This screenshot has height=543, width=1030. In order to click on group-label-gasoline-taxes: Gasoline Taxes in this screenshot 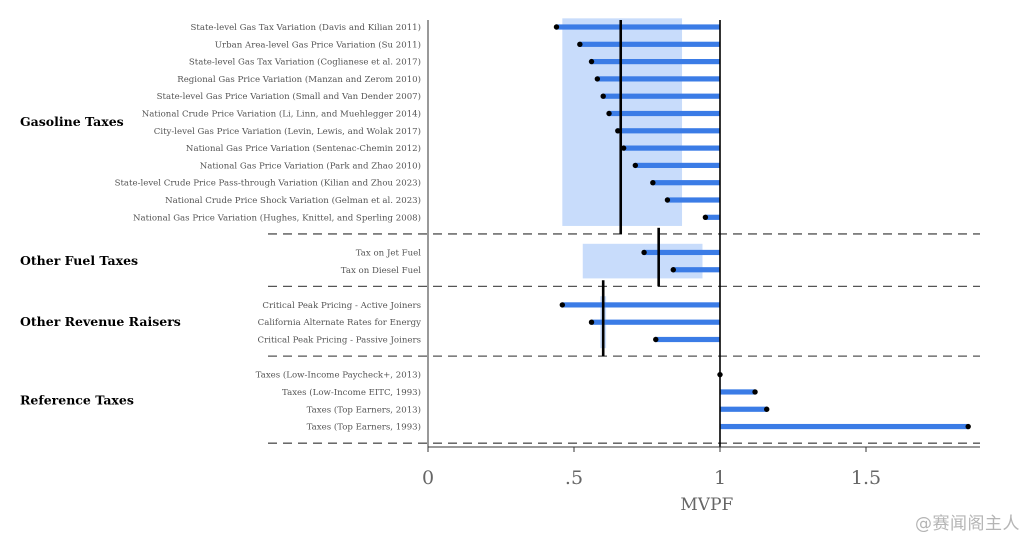, I will do `click(72, 121)`.